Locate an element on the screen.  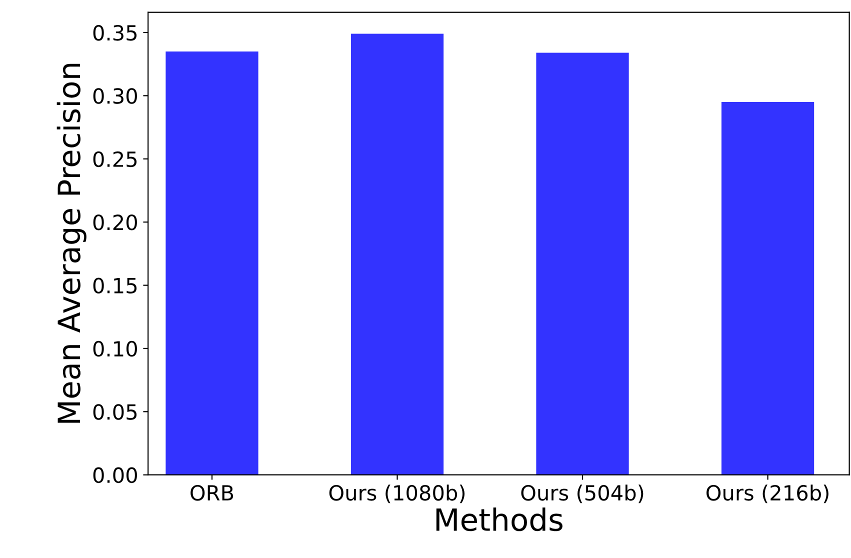
y-tick-label: 0.30 is located at coordinates (115, 96).